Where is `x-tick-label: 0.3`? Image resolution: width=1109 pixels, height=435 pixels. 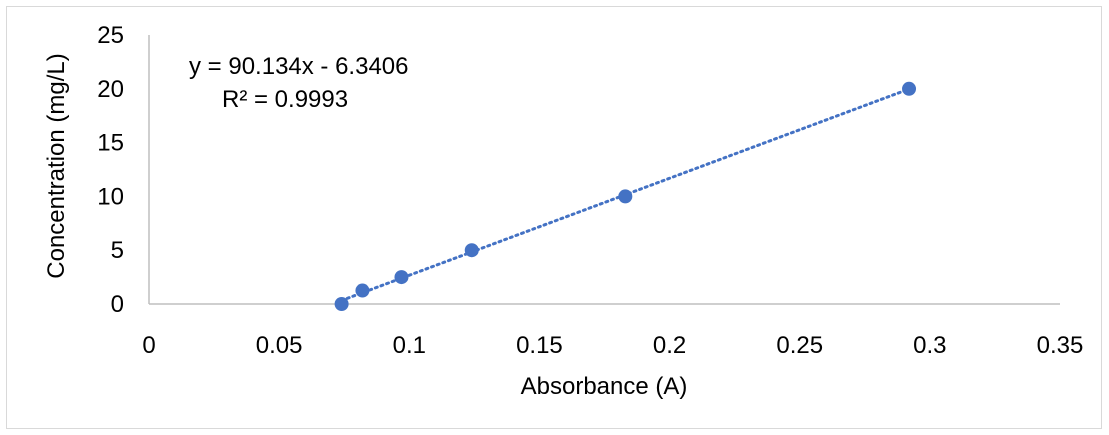
x-tick-label: 0.3 is located at coordinates (929, 345).